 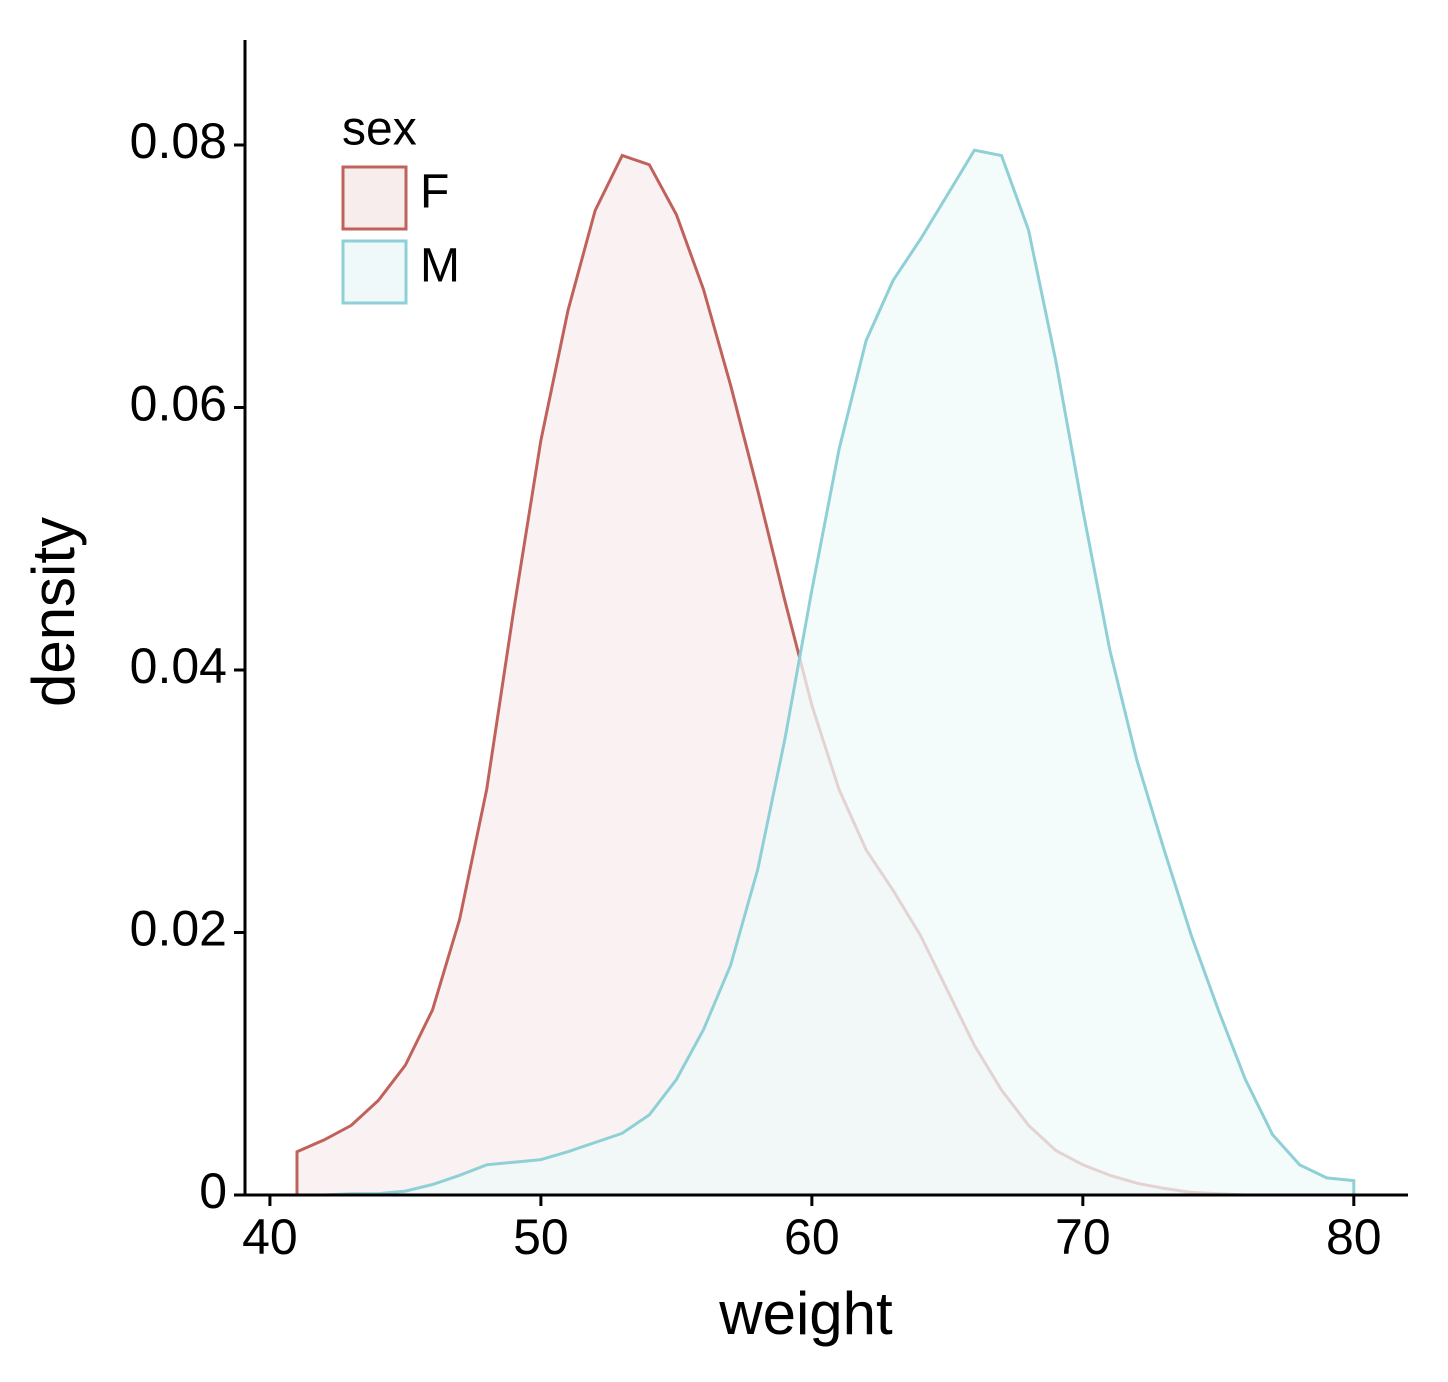 I want to click on x-tick-label: 70, so click(x=1083, y=1237).